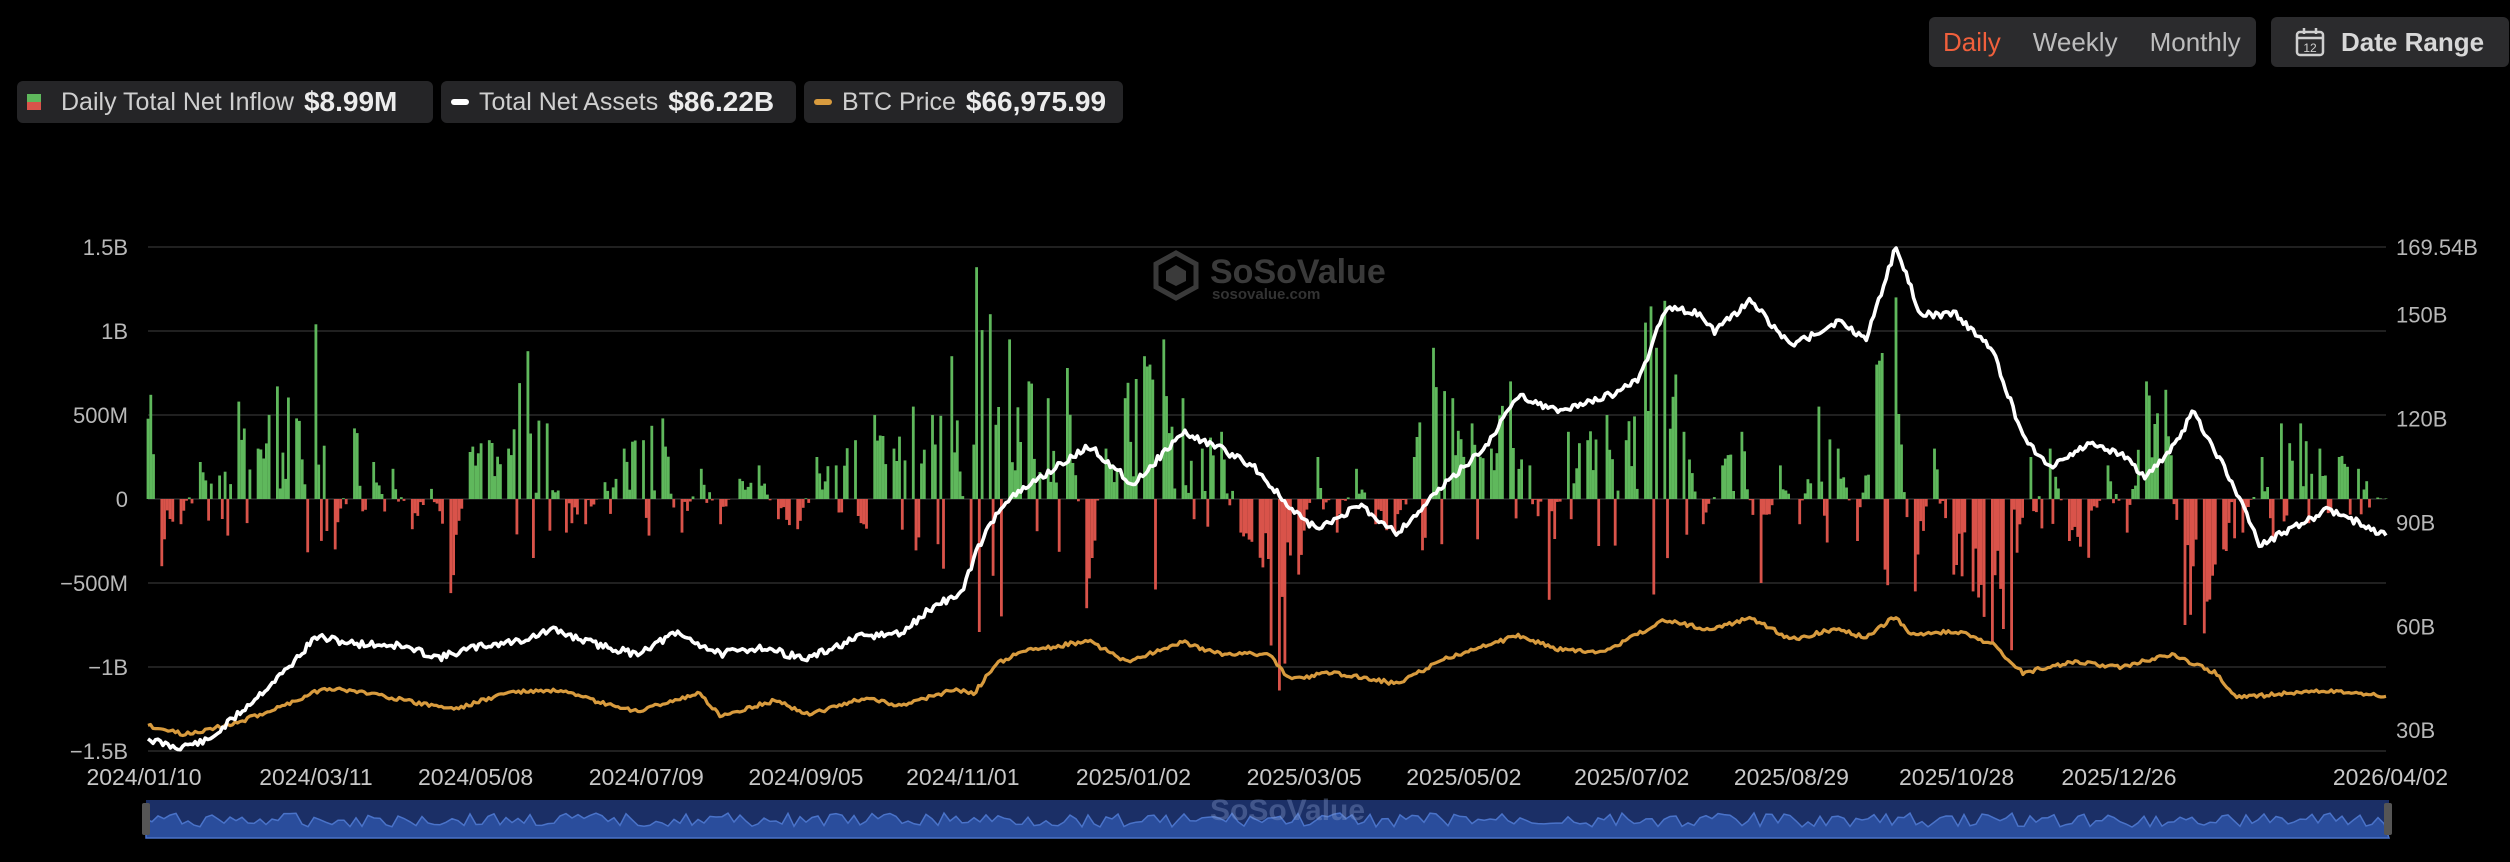 This screenshot has width=2510, height=862. I want to click on legend-value: $86.22B, so click(721, 101).